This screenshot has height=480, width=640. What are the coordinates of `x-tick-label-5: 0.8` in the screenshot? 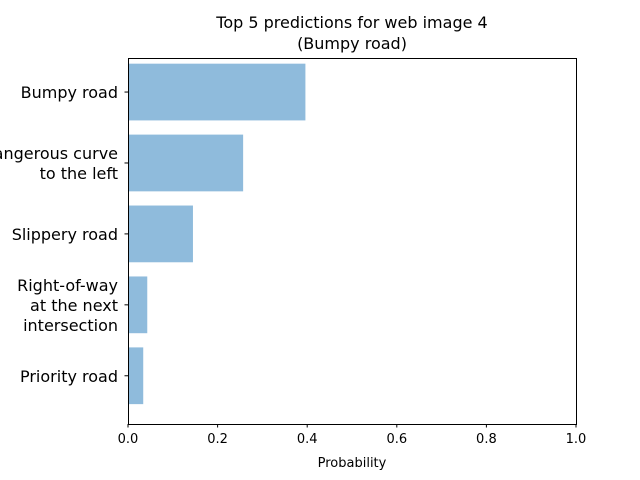 It's located at (486, 439).